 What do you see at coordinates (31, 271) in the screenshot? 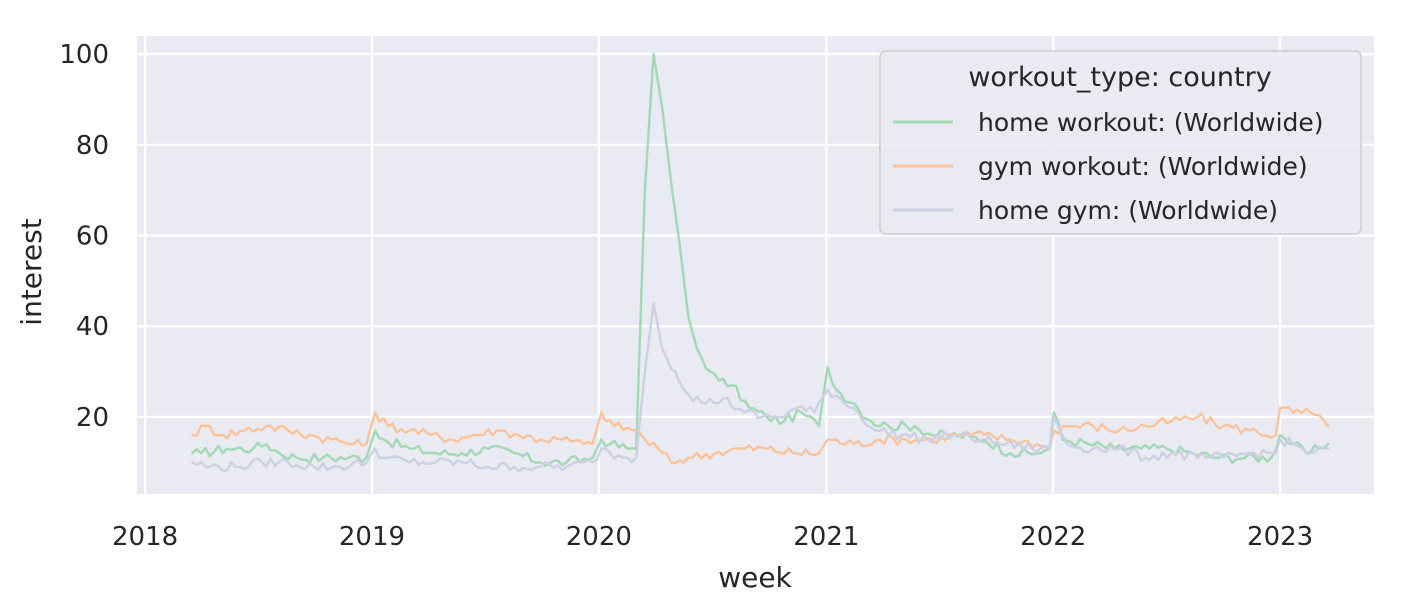
I see `y-axis-title: interest` at bounding box center [31, 271].